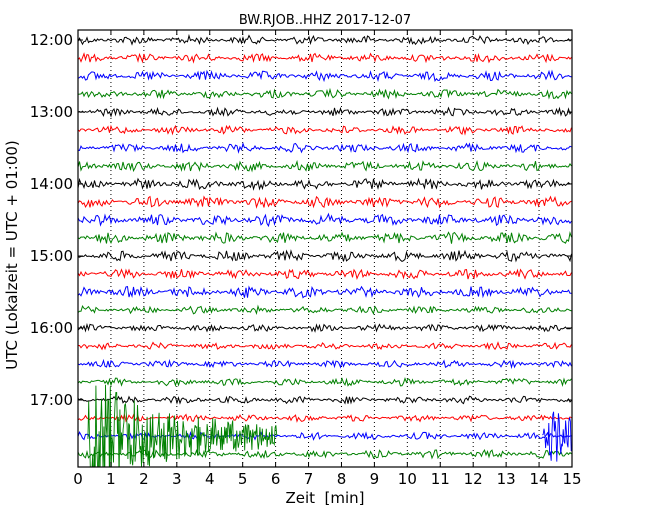 The height and width of the screenshot is (520, 650). I want to click on x-tick-label: 15, so click(571, 479).